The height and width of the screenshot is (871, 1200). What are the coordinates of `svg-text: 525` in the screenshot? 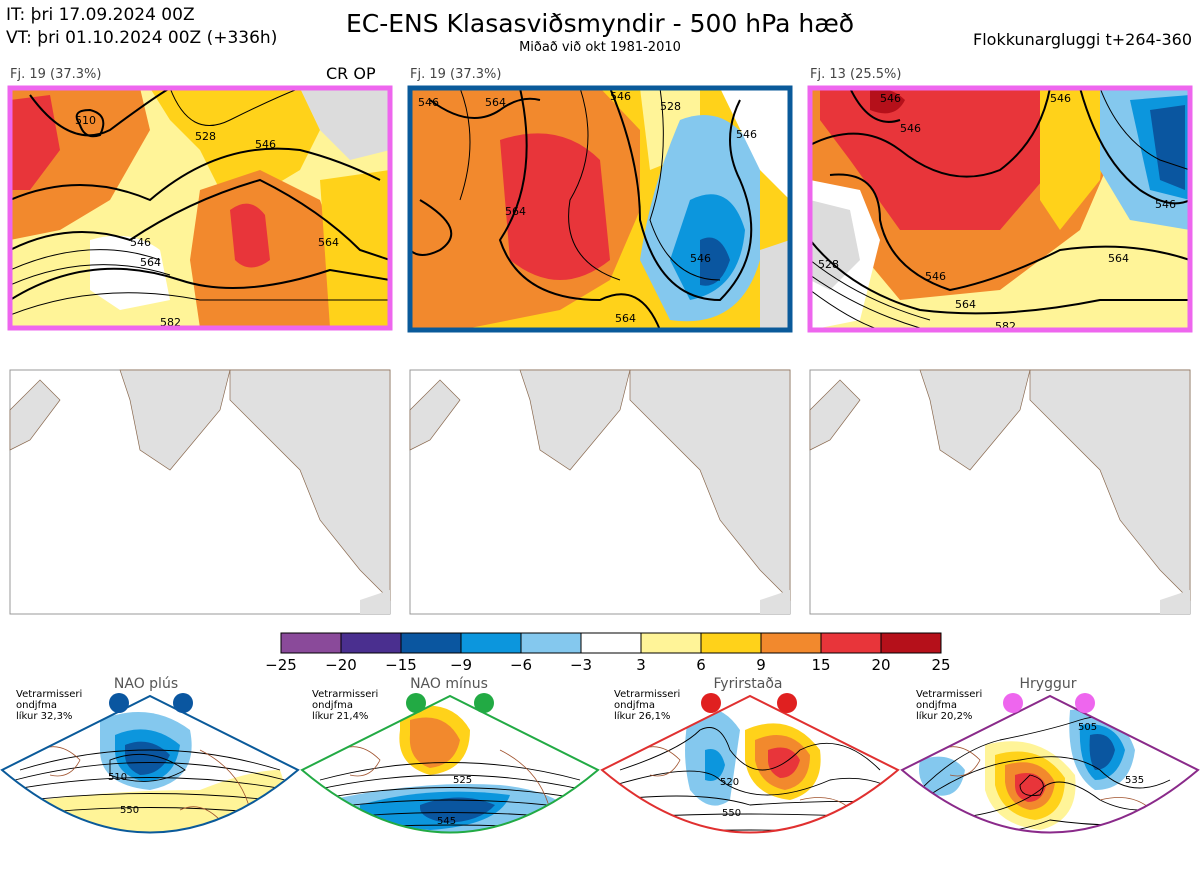 It's located at (462, 780).